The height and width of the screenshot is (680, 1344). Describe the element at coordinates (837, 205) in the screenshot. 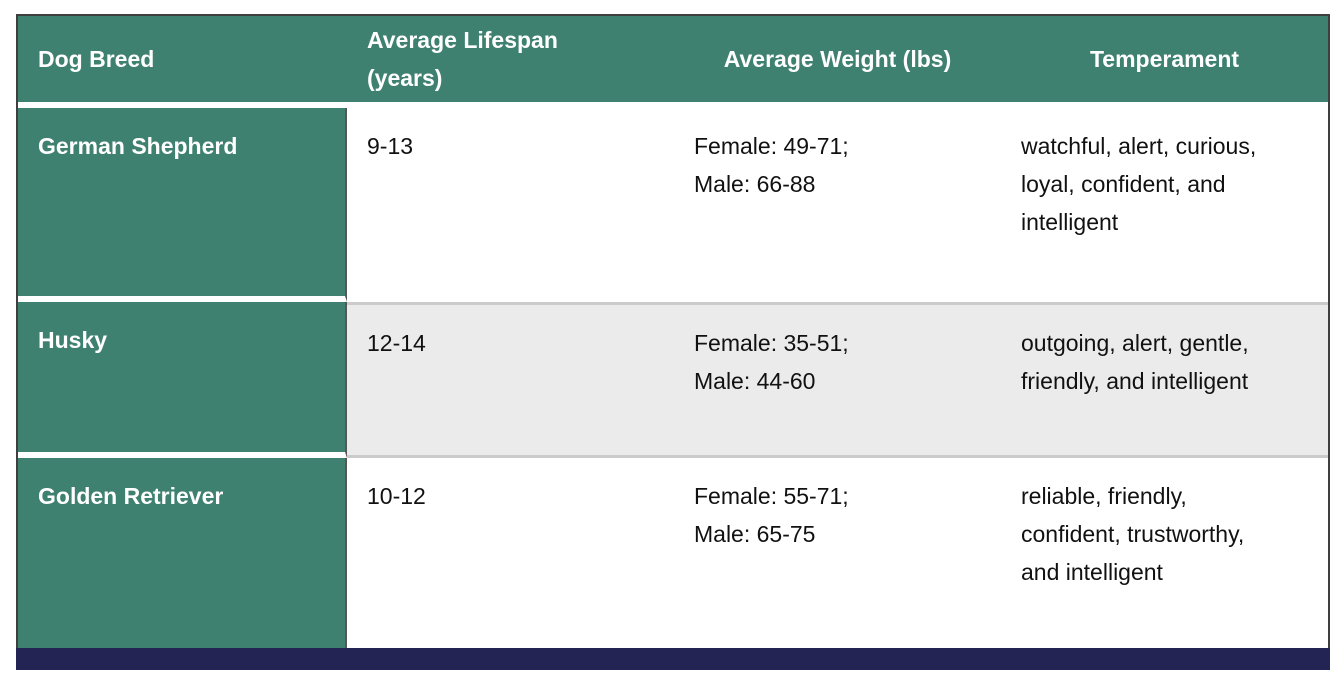

I see `weight-cell: Female: 49-71; Male: 66-88` at that location.